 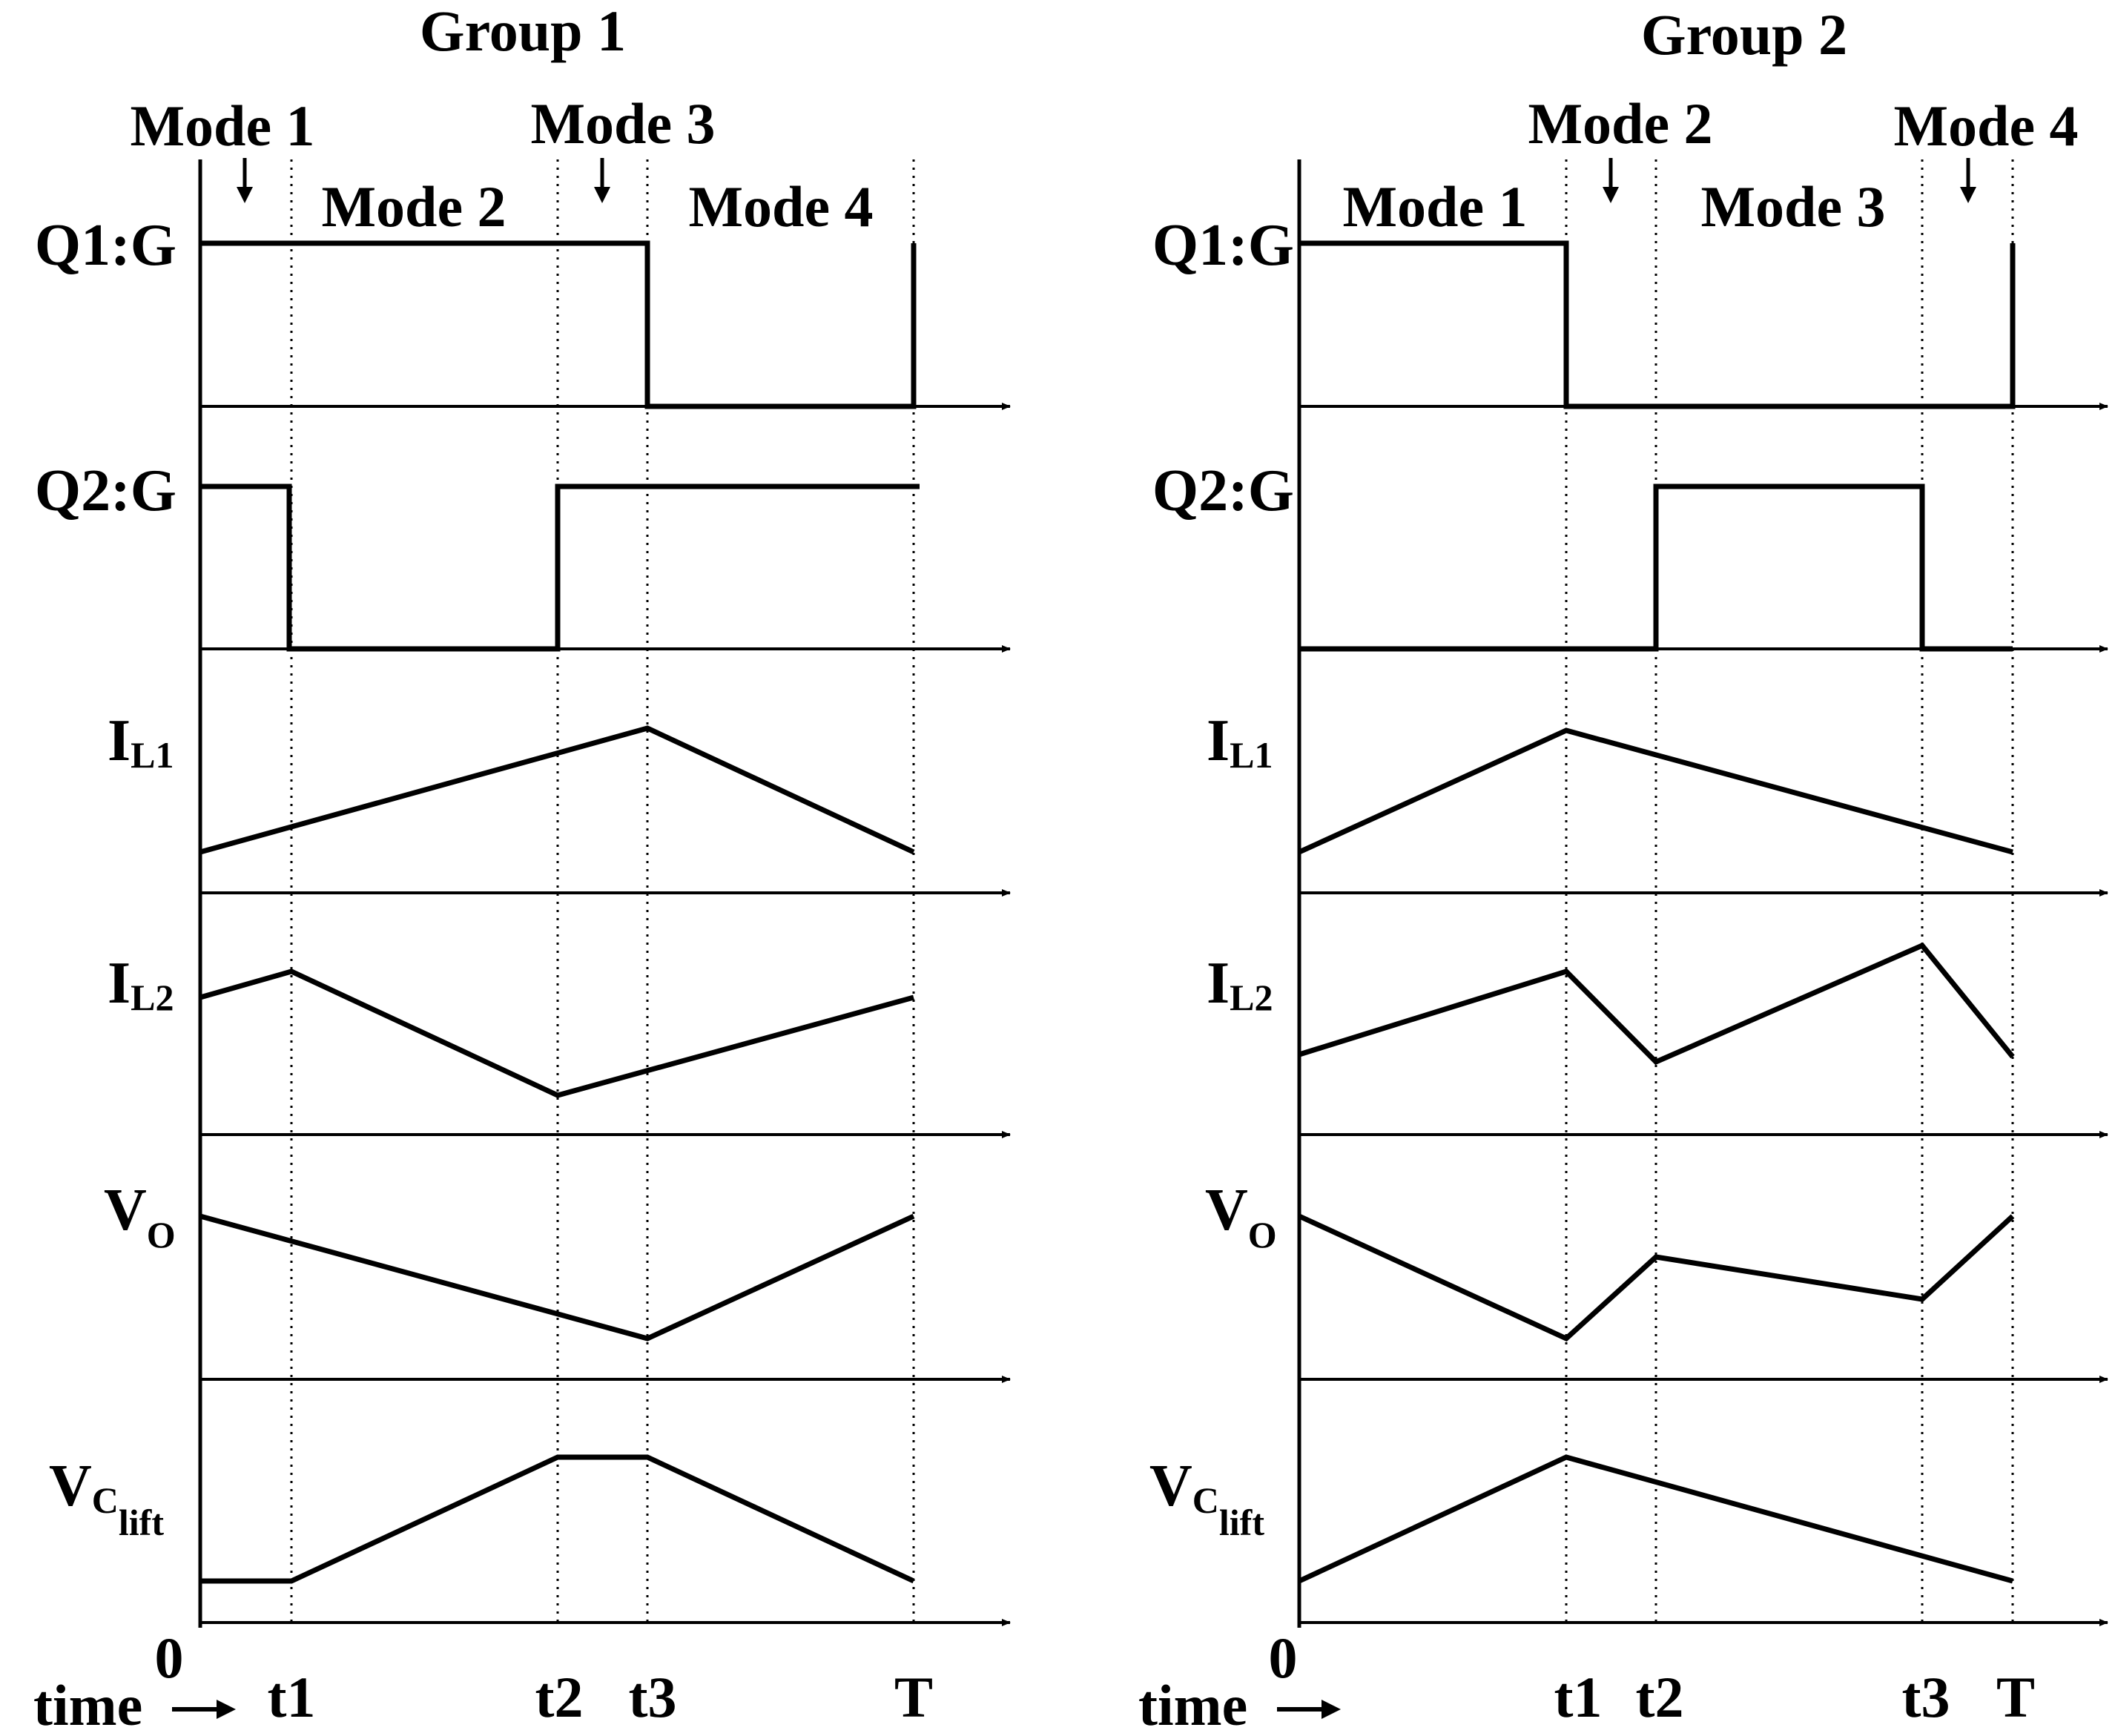 I want to click on group-2-time-label: time, so click(x=1192, y=1703).